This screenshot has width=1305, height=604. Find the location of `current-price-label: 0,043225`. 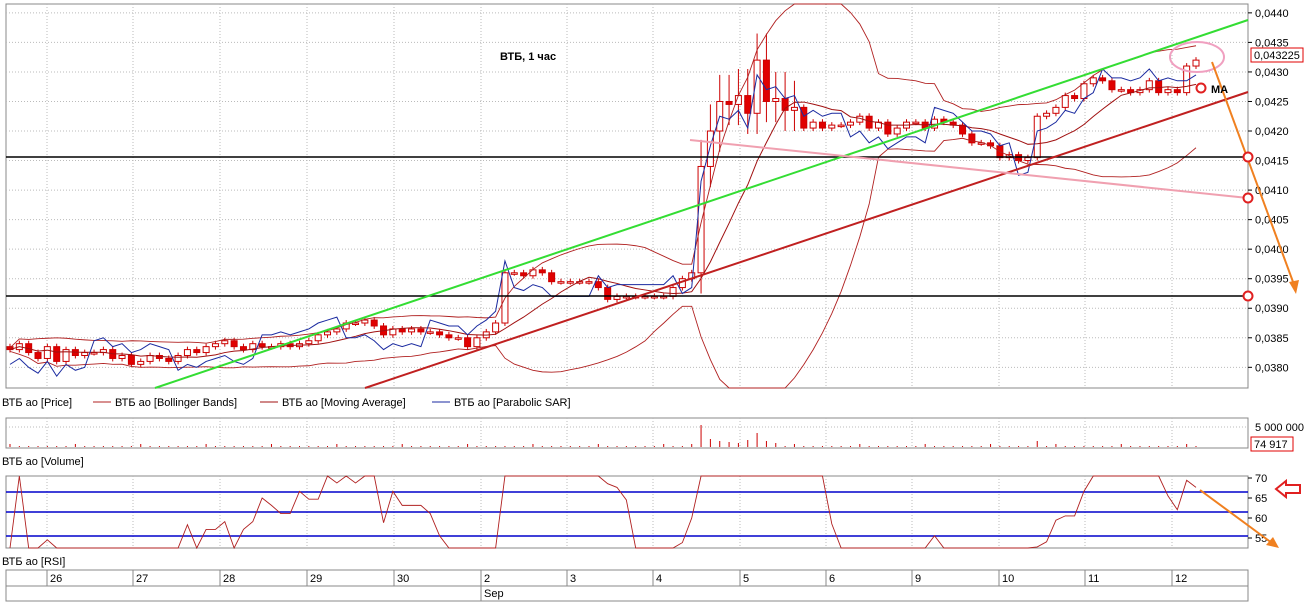

current-price-label: 0,043225 is located at coordinates (1277, 56).